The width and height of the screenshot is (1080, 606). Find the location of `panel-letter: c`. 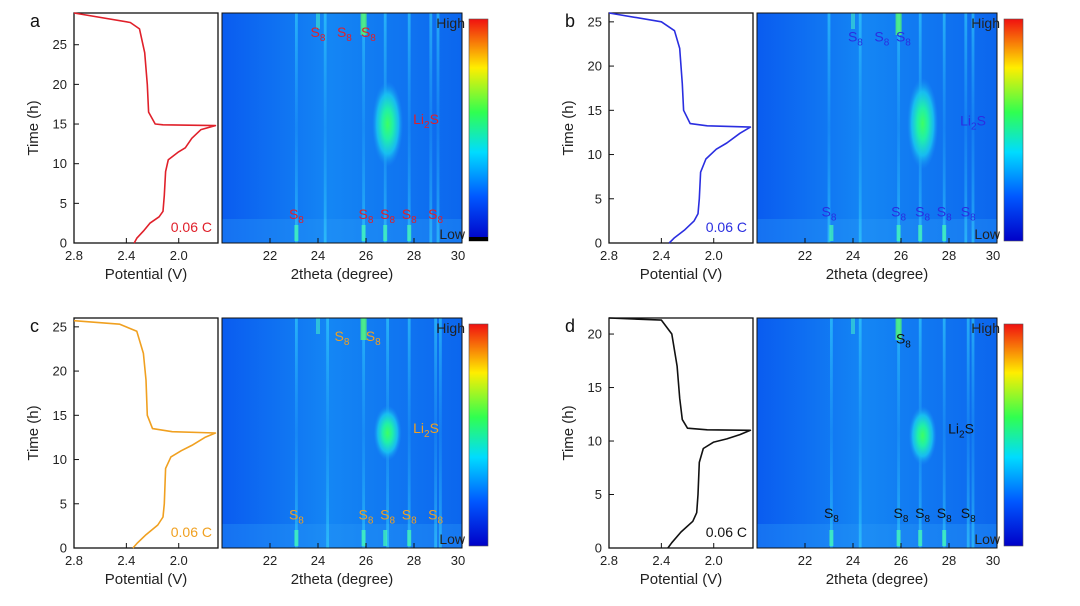

panel-letter: c is located at coordinates (34, 326).